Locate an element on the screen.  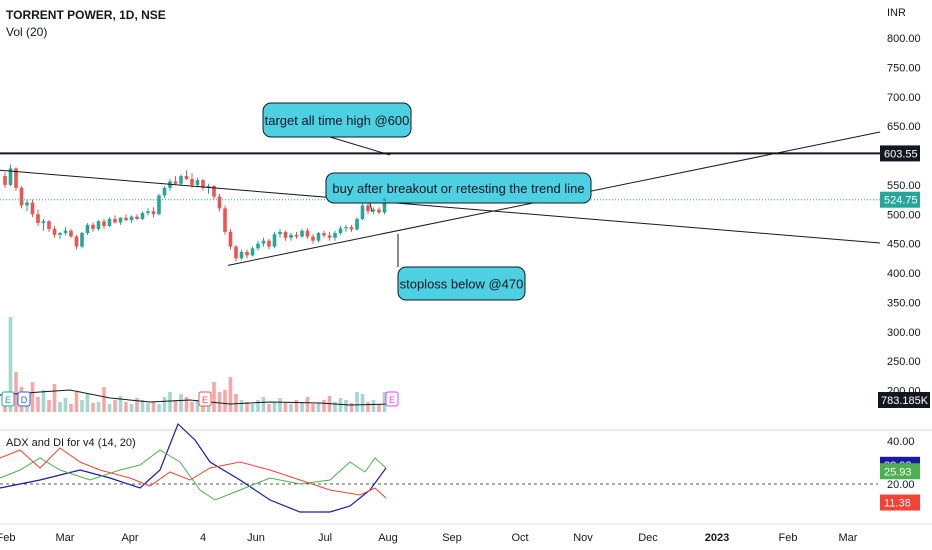
di-plus-value-label-bg is located at coordinates (900, 471).